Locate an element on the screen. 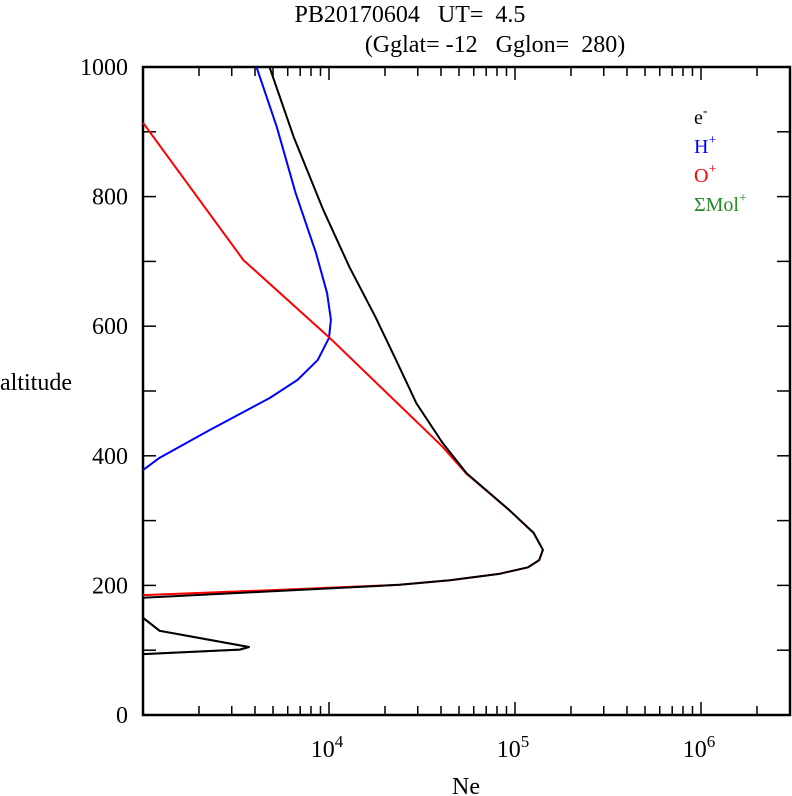  legend-label: O is located at coordinates (701, 176).